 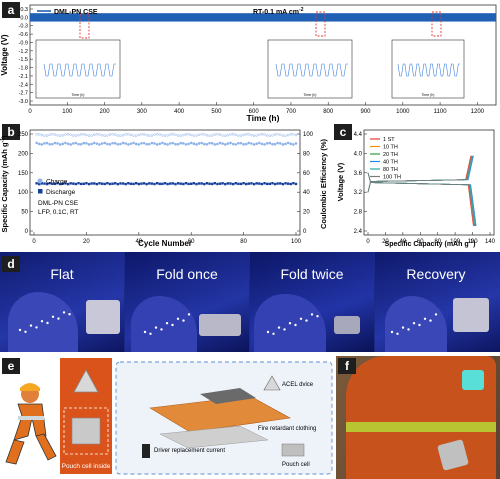 I want to click on b-ytick-left-label: 50, so click(x=24, y=213).